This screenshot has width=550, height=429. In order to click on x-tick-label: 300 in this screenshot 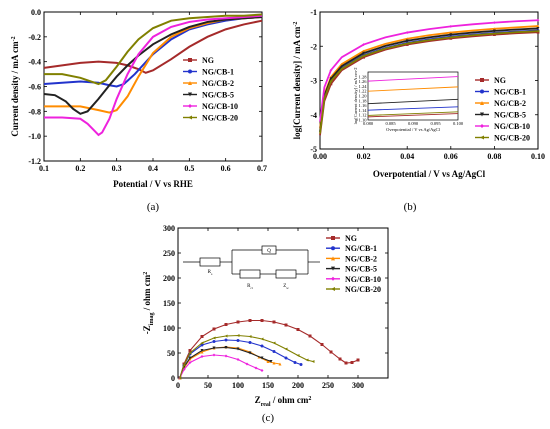, I will do `click(358, 385)`.